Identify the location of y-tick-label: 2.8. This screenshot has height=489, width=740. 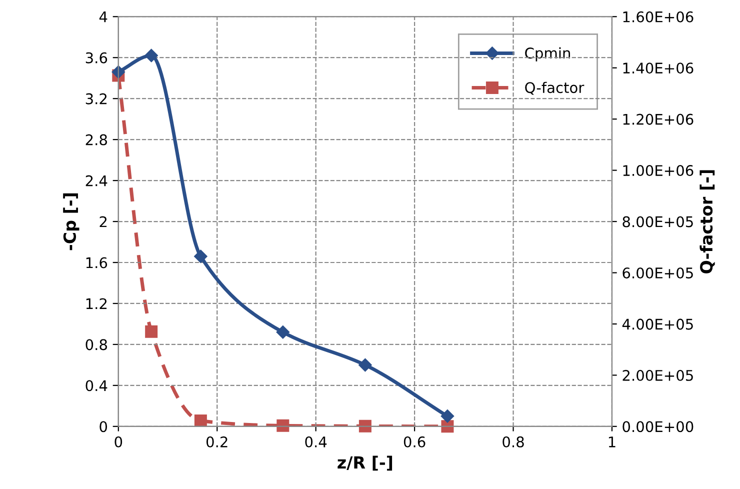
(96, 140).